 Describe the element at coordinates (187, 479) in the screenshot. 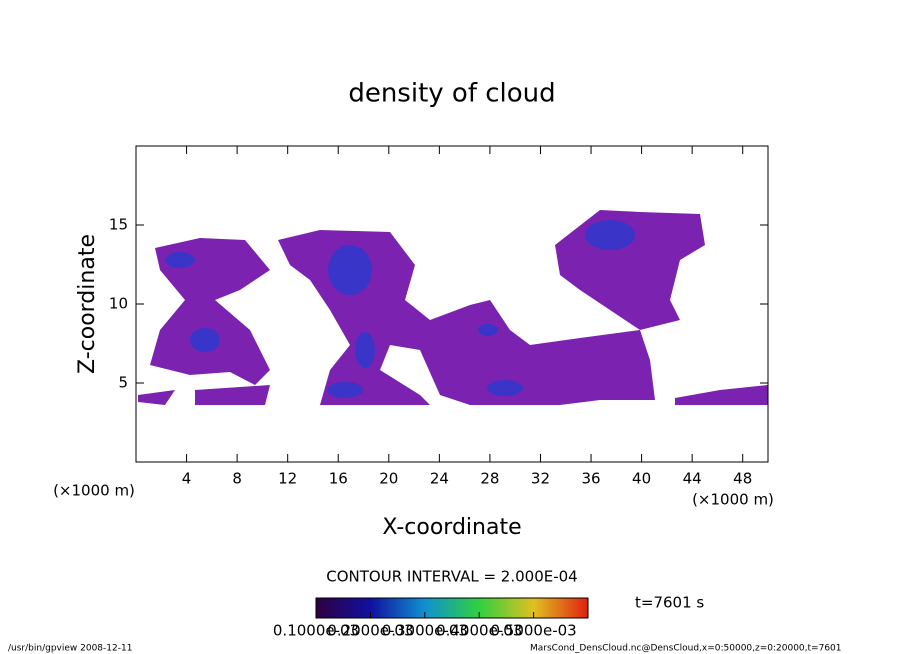

I see `x-tick-label: 4` at that location.